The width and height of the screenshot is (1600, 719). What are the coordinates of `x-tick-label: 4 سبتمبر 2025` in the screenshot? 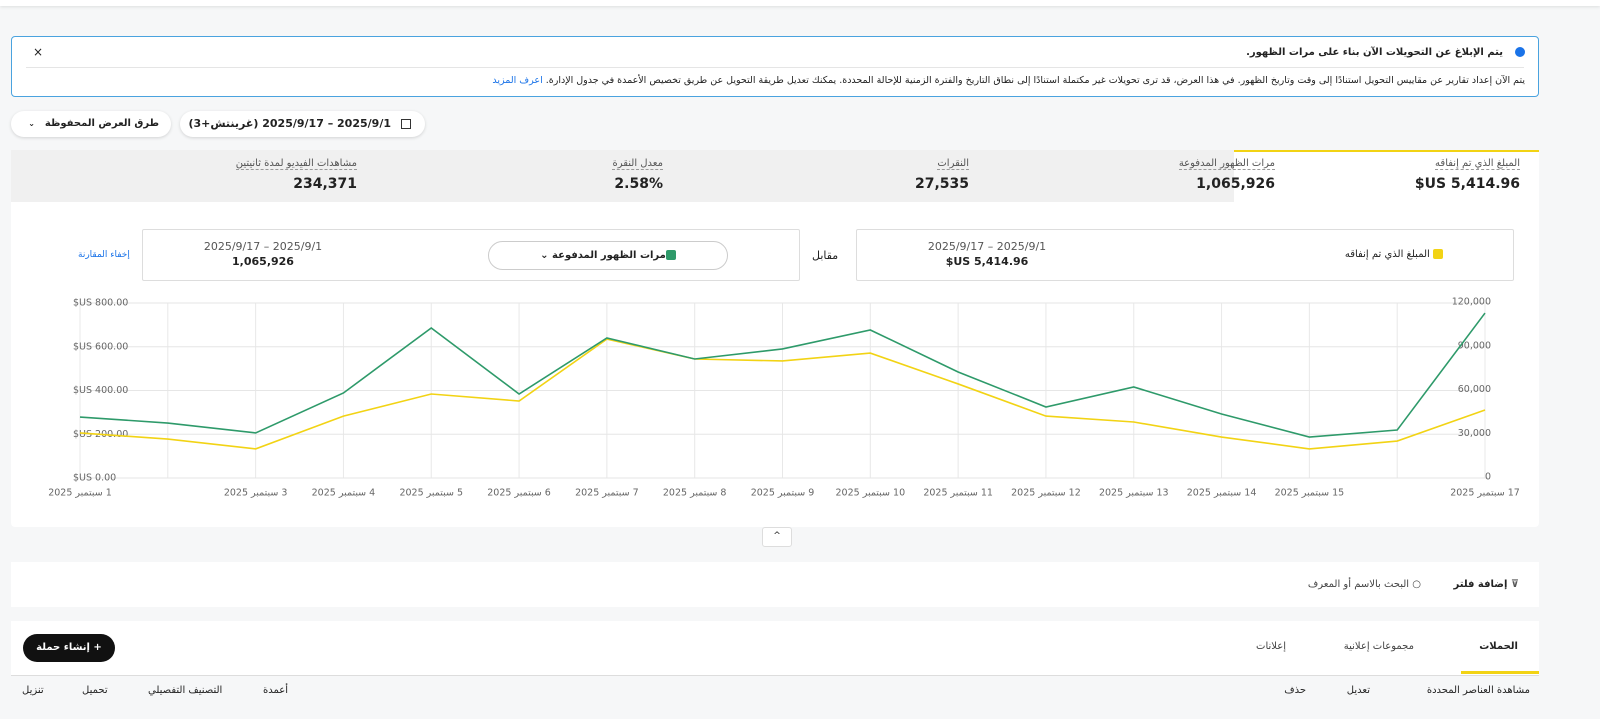 It's located at (344, 493).